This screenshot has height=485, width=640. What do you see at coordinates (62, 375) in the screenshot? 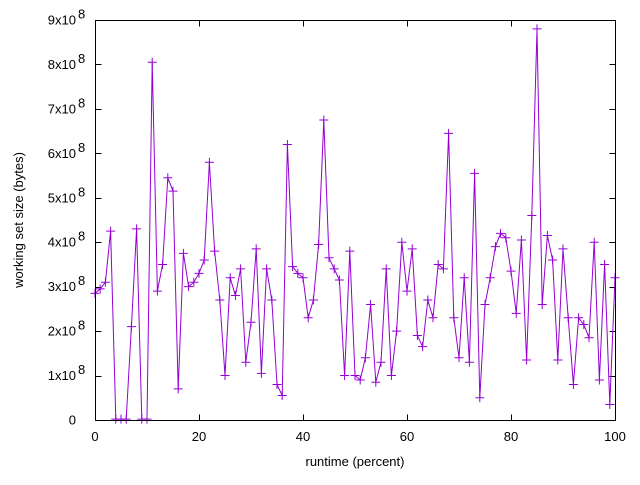
I see `y-tick-label: 1x10` at bounding box center [62, 375].